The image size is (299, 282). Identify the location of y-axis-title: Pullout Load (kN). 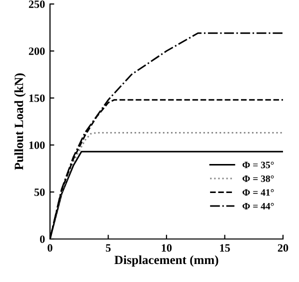
(20, 121).